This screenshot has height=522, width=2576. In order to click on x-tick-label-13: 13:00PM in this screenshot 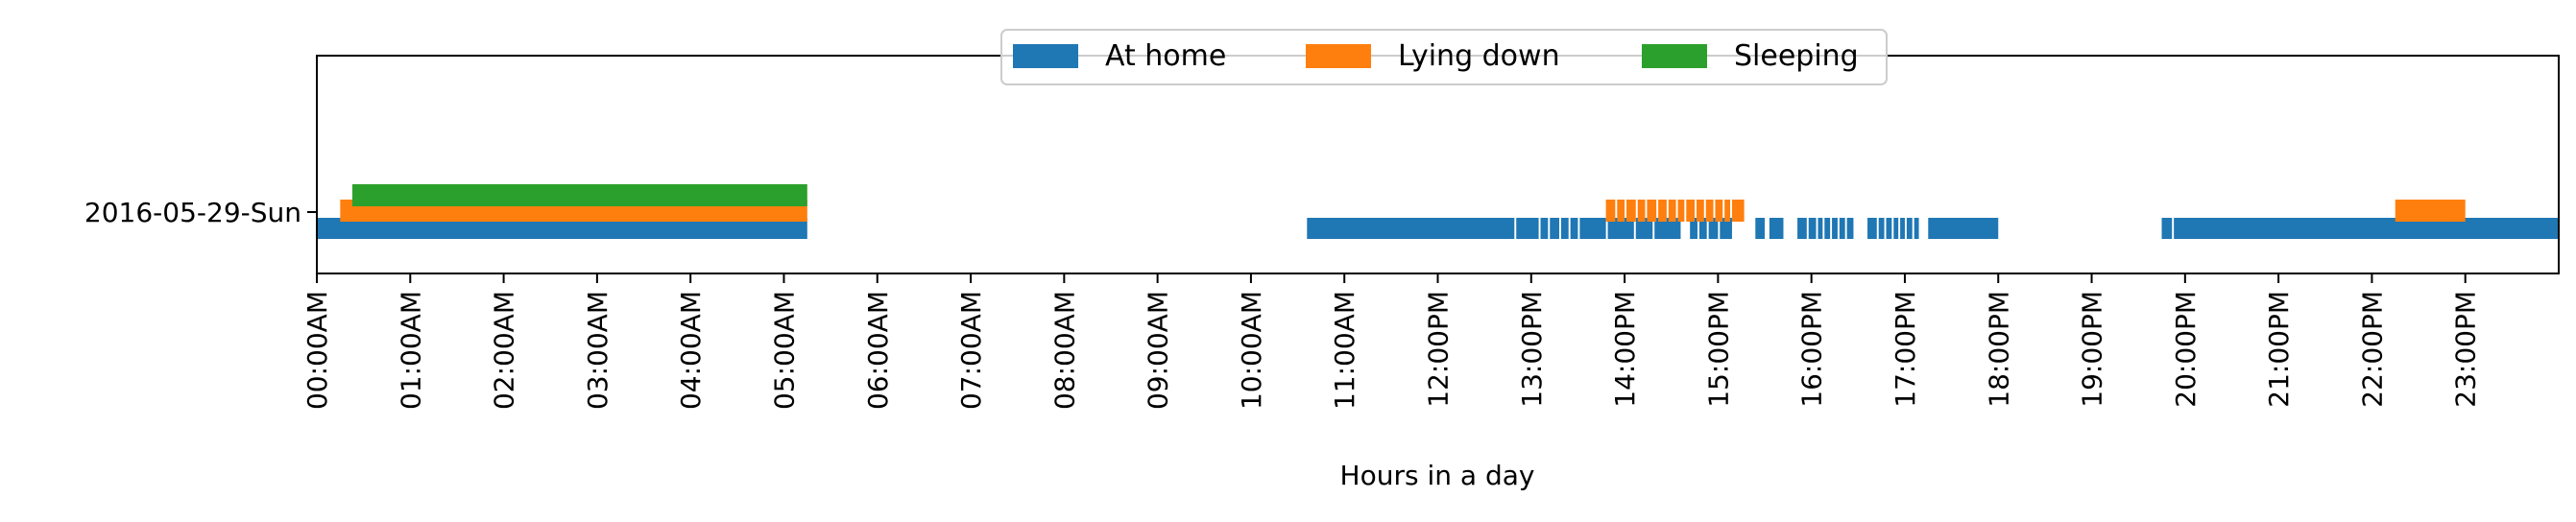, I will do `click(1532, 349)`.